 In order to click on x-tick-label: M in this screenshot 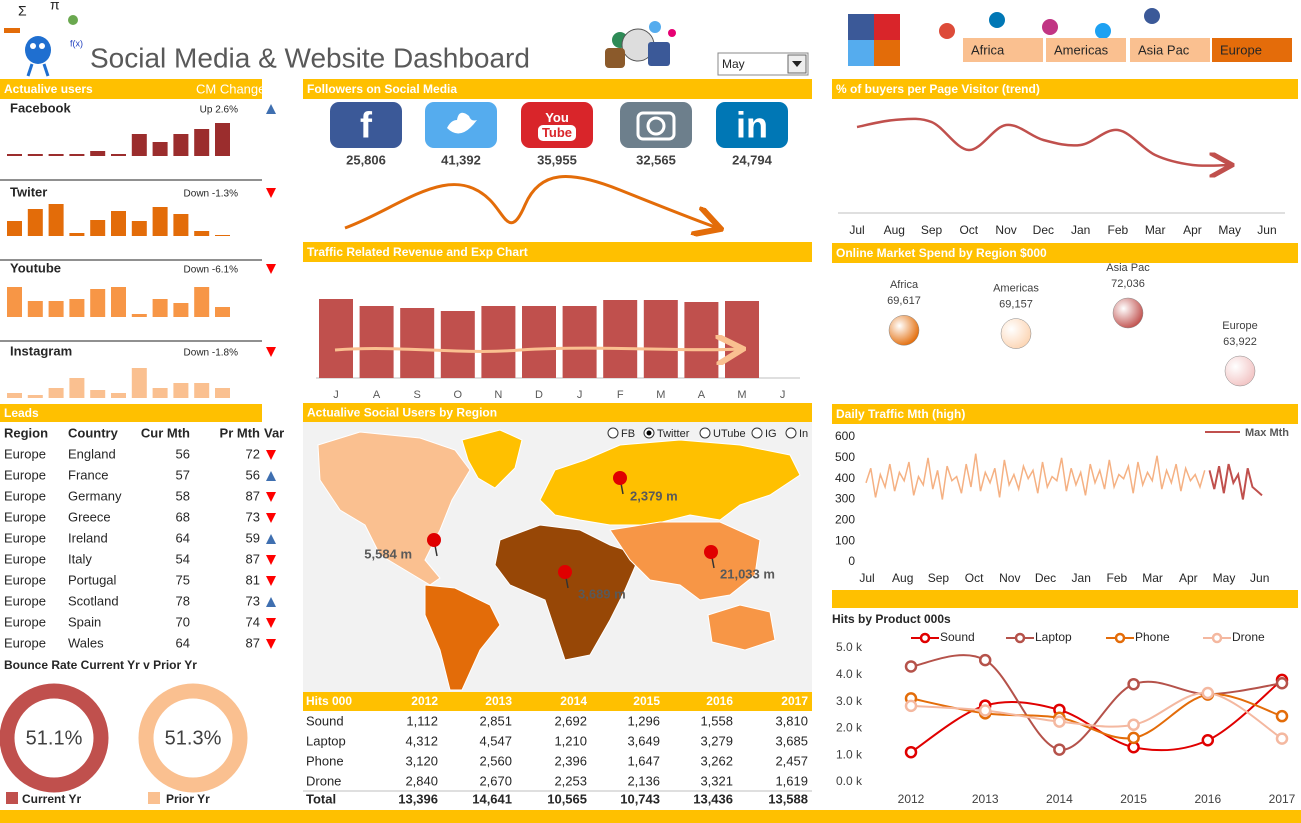, I will do `click(660, 395)`.